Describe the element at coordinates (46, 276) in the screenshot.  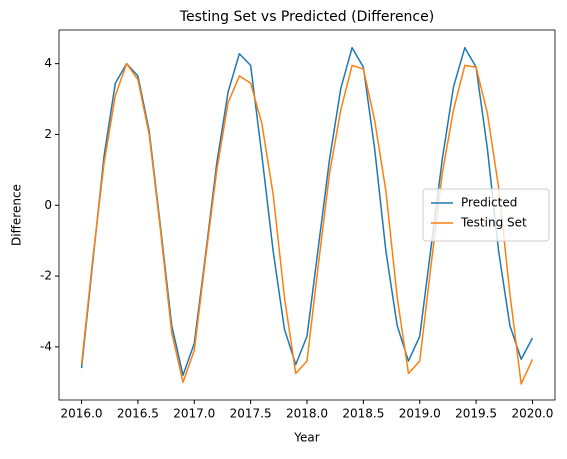
I see `y-tick-label: -2` at that location.